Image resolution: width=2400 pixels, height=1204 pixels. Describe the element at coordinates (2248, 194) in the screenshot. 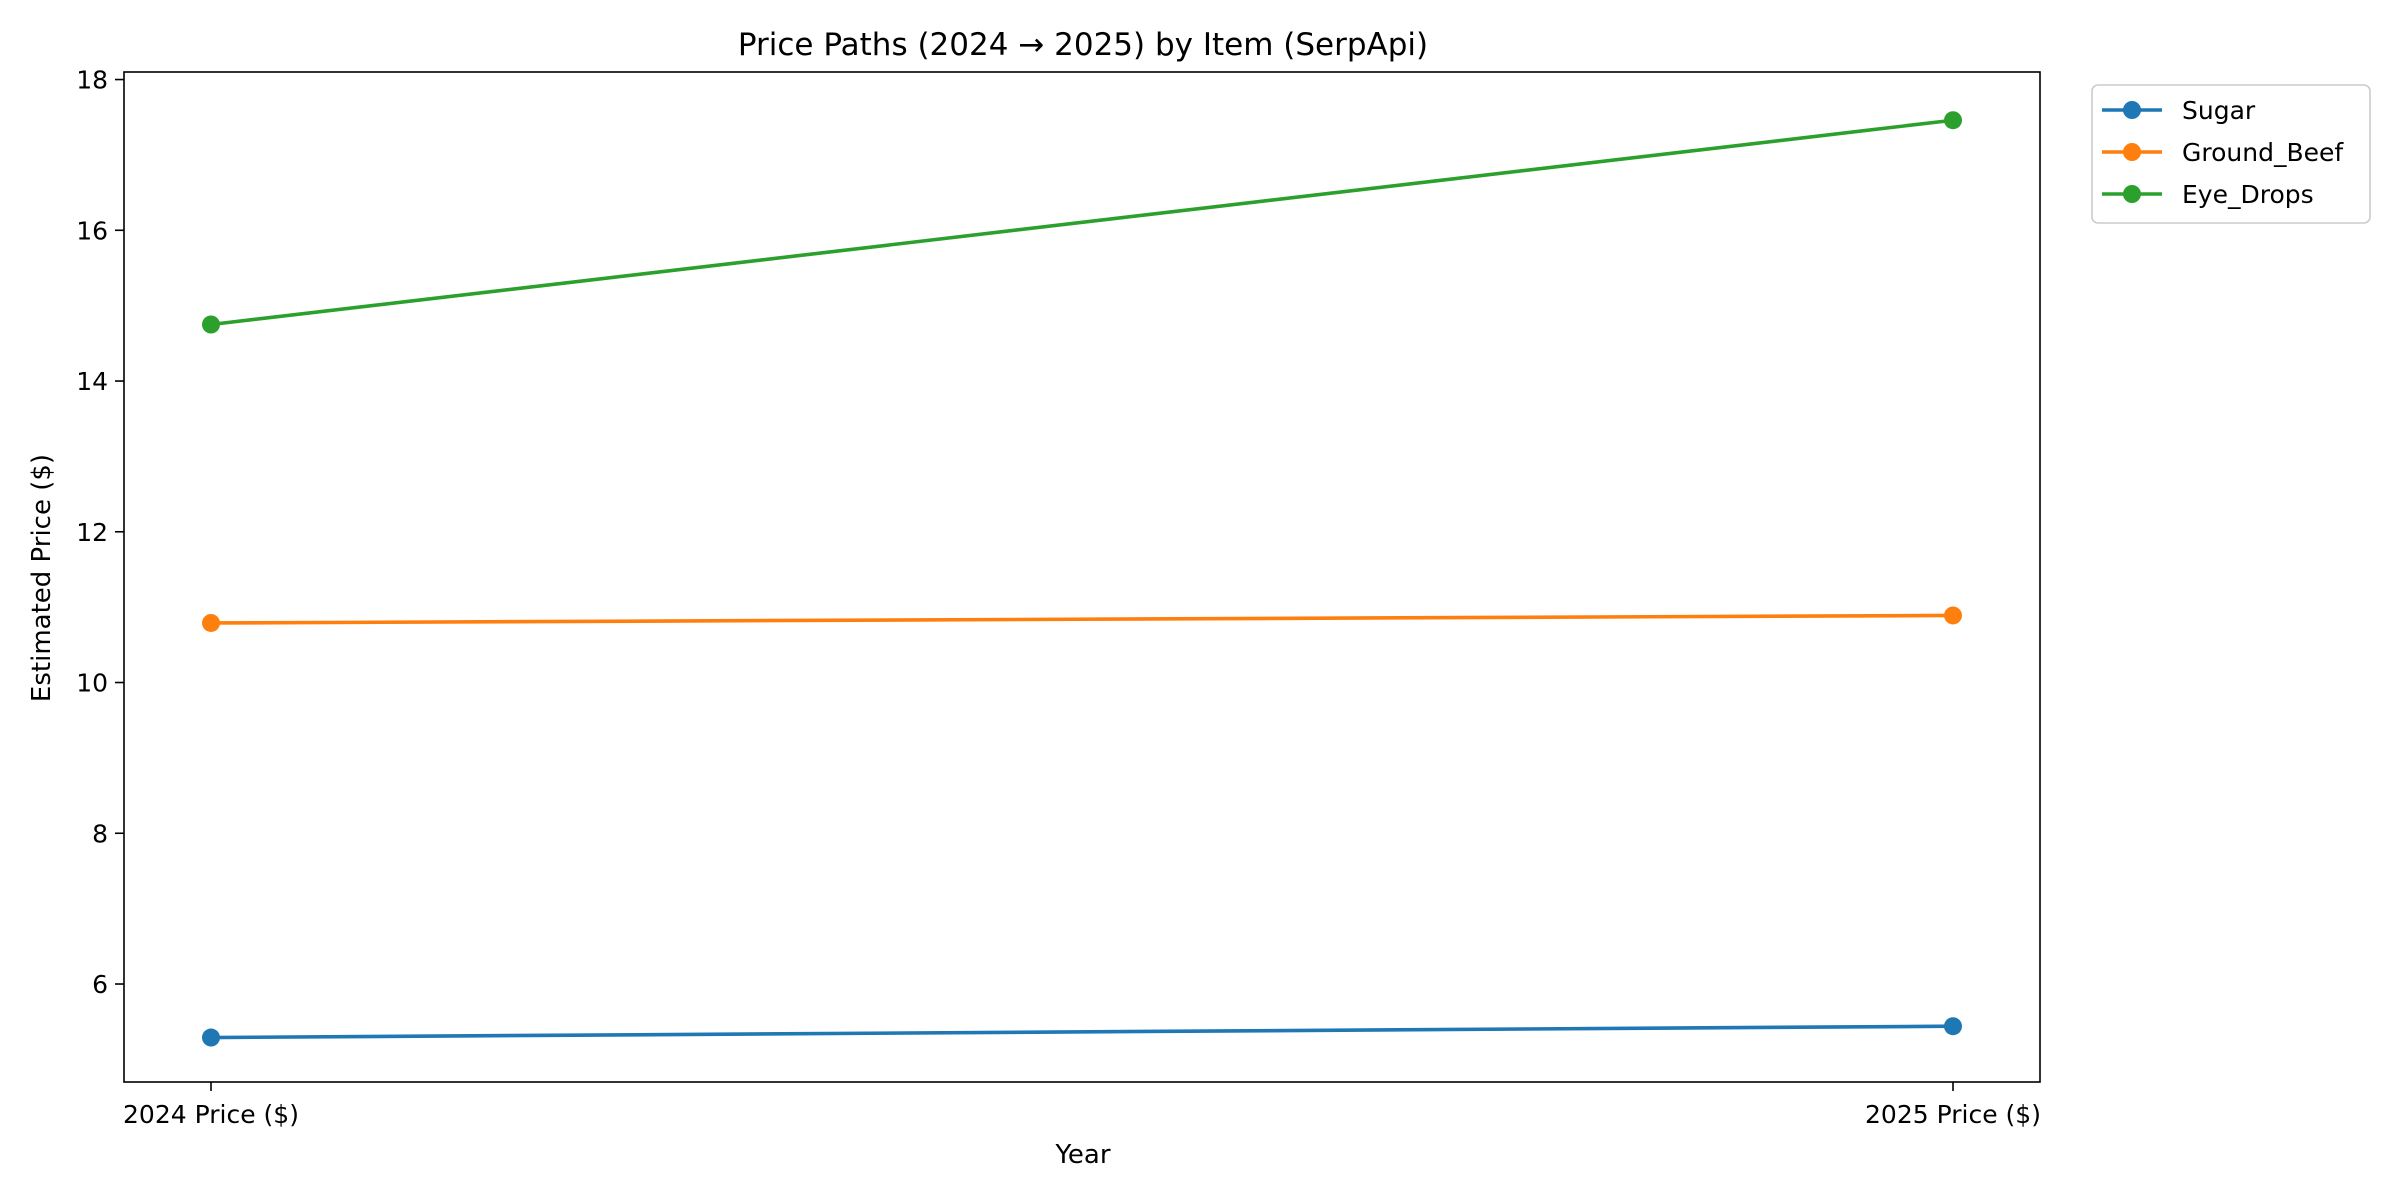

I see `legend-label: Eye_Drops` at that location.